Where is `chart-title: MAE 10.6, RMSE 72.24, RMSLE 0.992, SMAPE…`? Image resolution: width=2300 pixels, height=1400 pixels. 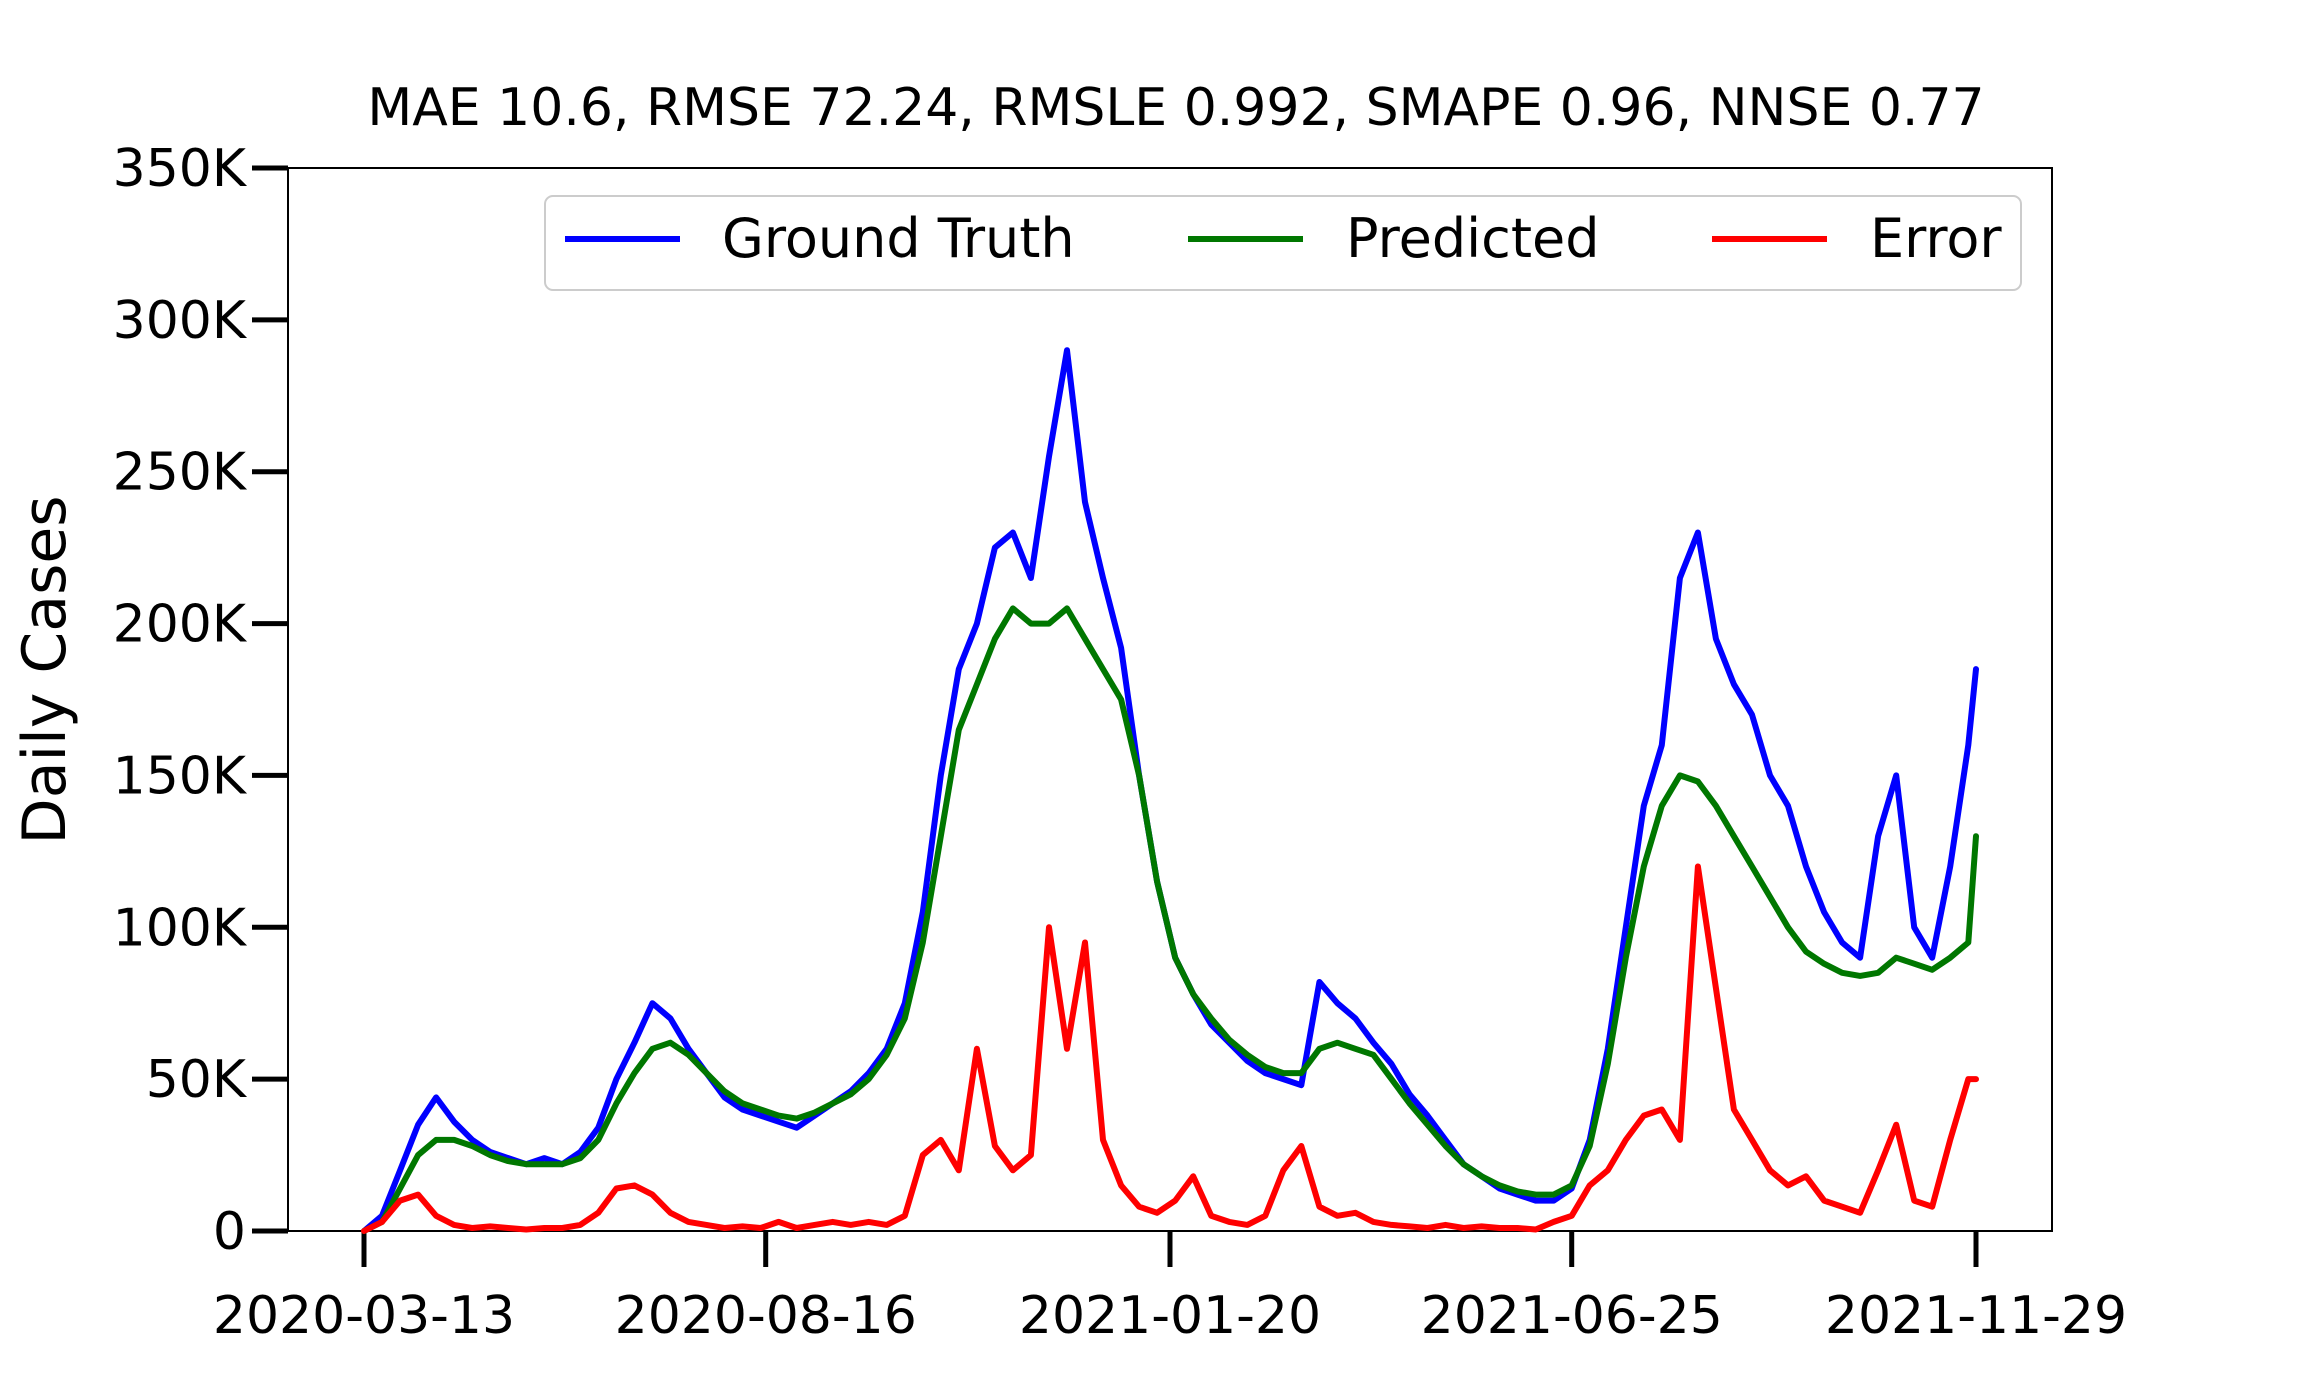 chart-title: MAE 10.6, RMSE 72.24, RMSLE 0.992, SMAPE… is located at coordinates (1175, 108).